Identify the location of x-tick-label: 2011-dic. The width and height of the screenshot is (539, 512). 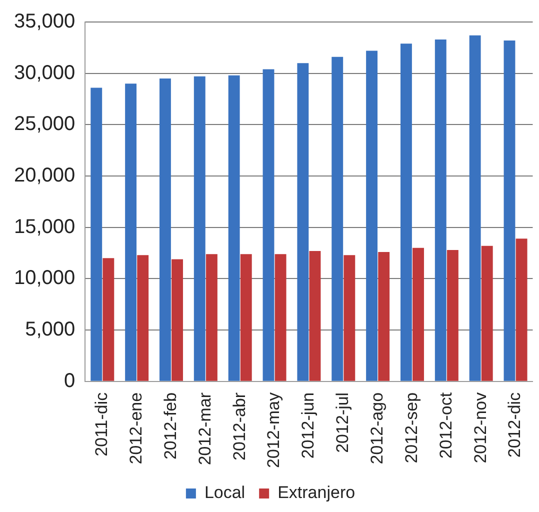
(102, 424).